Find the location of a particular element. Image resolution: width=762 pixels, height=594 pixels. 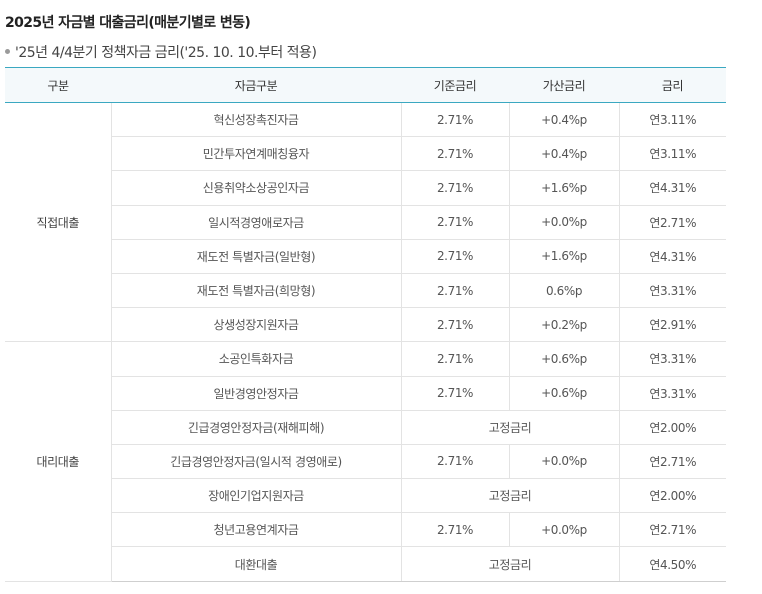

fund-name-cell: 일반경영안정자금 is located at coordinates (255, 393).